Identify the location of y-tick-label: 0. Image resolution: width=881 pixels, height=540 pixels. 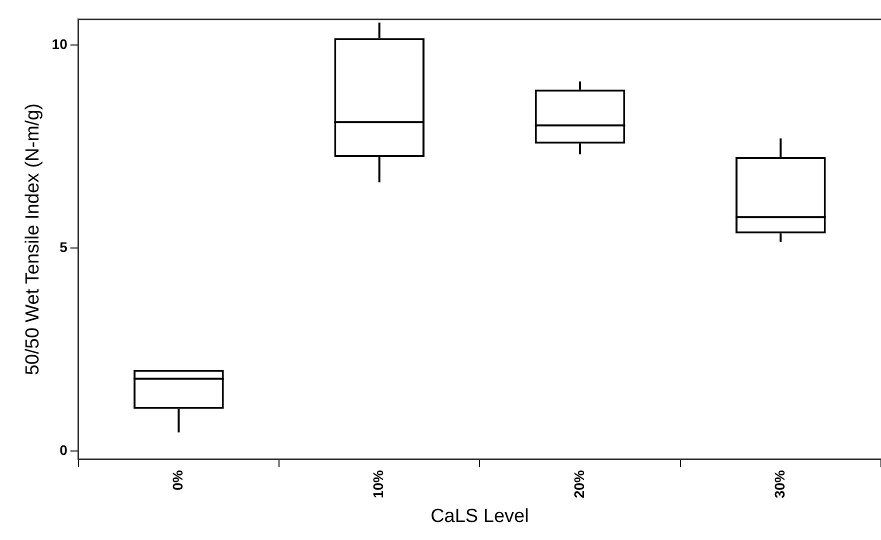
(64, 450).